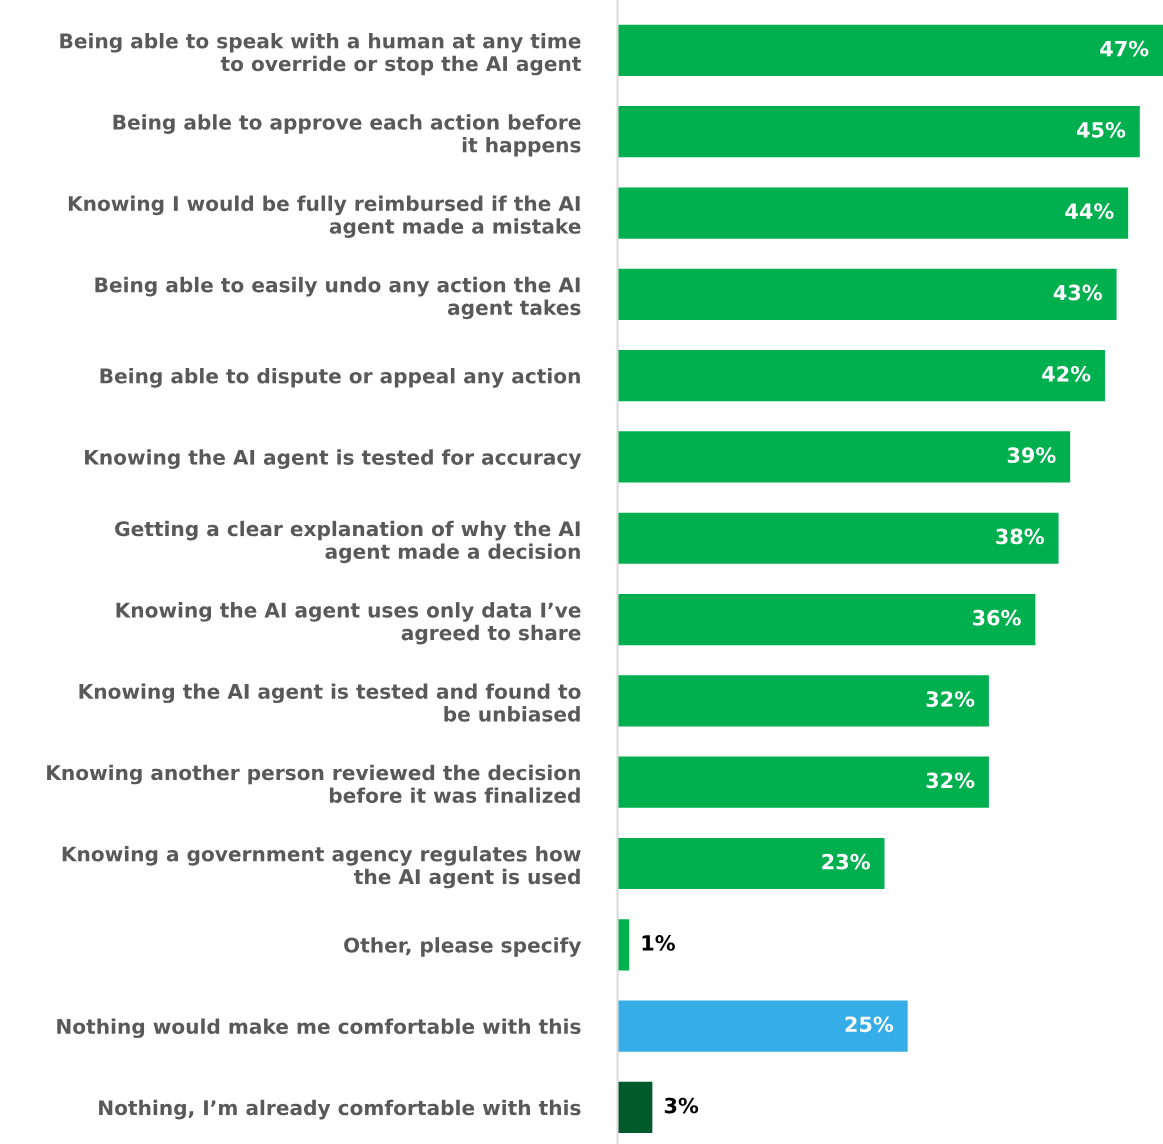 This screenshot has width=1163, height=1144. I want to click on y-tick-label: Being able to approve each action before it happens, so click(347, 135).